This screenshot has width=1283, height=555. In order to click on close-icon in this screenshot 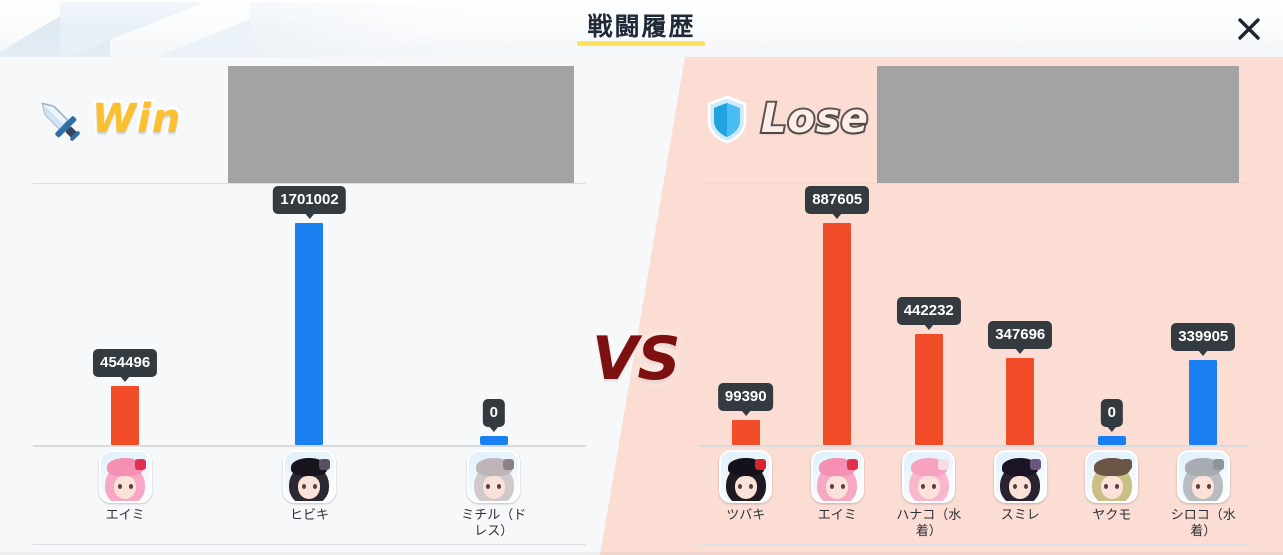, I will do `click(1249, 29)`.